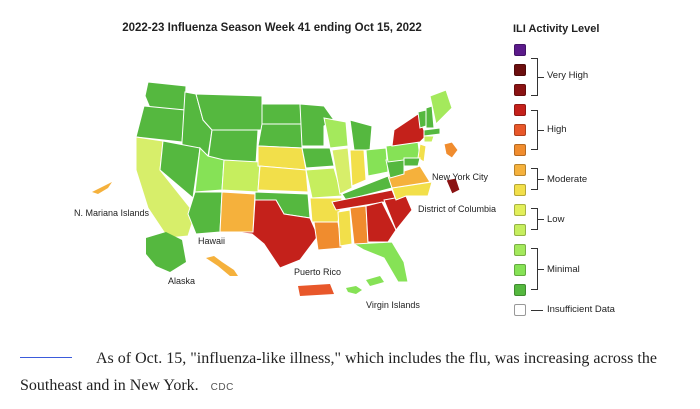  What do you see at coordinates (534, 269) in the screenshot?
I see `legend-bracket-minimal` at bounding box center [534, 269].